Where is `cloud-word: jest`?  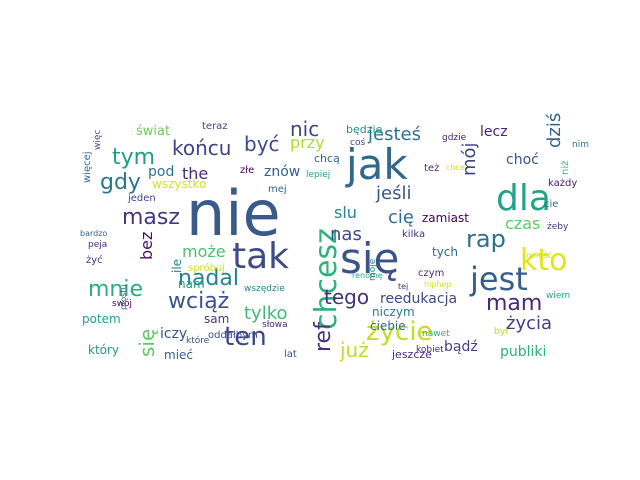 cloud-word: jest is located at coordinates (498, 279).